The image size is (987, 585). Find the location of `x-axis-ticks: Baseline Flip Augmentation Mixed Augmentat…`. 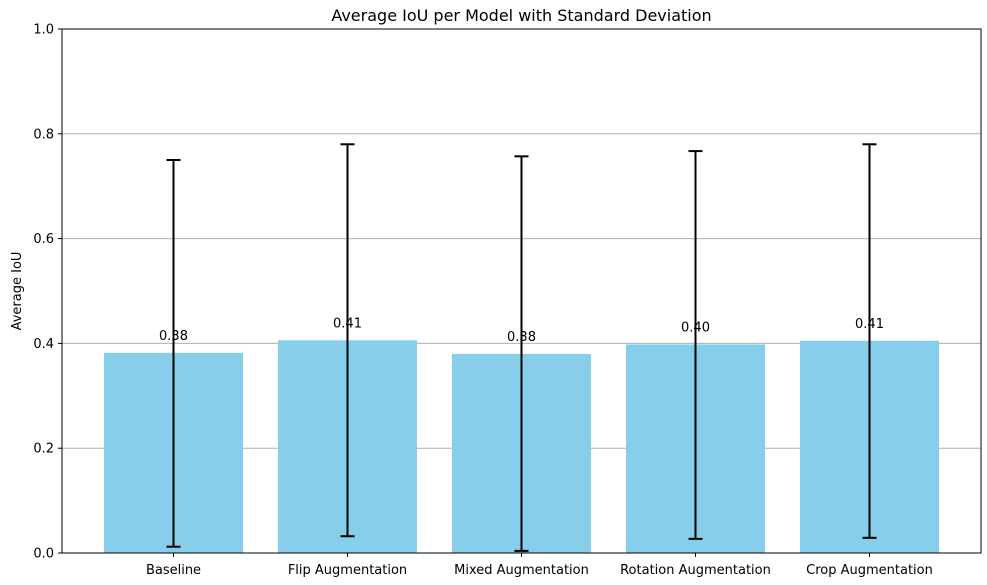

x-axis-ticks: Baseline Flip Augmentation Mixed Augmentat… is located at coordinates (539, 565).